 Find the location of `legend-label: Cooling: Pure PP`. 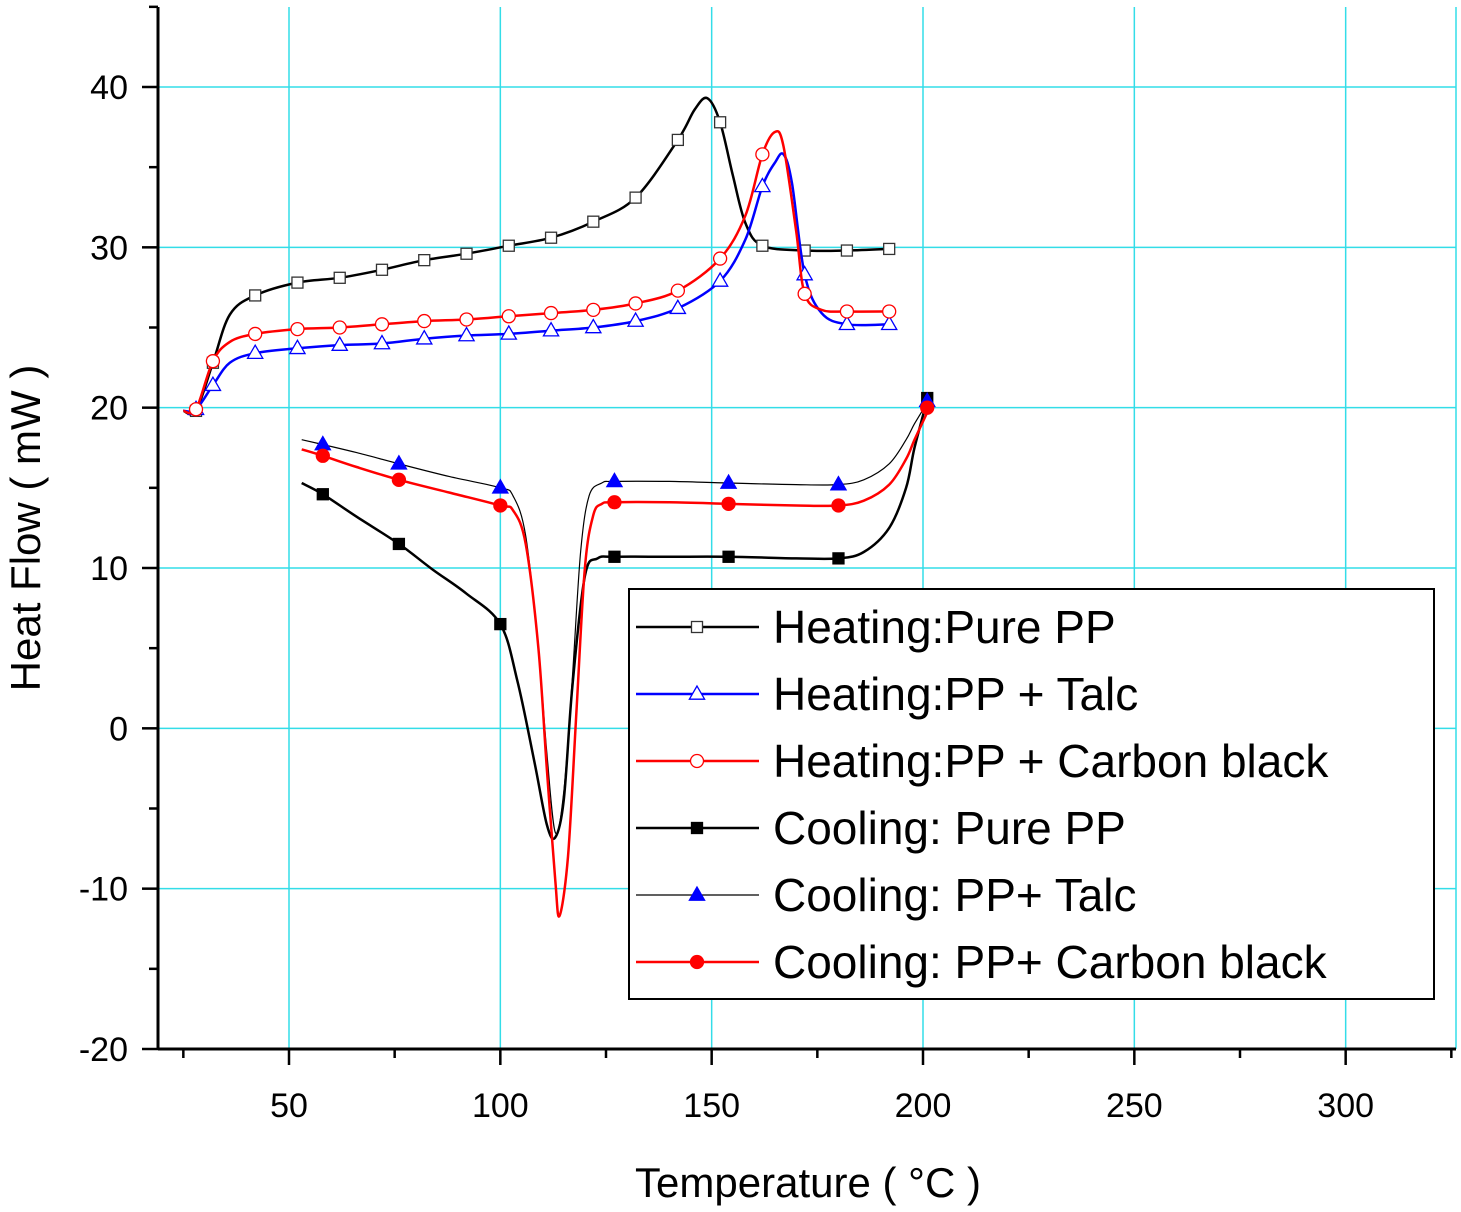

legend-label: Cooling: Pure PP is located at coordinates (949, 828).